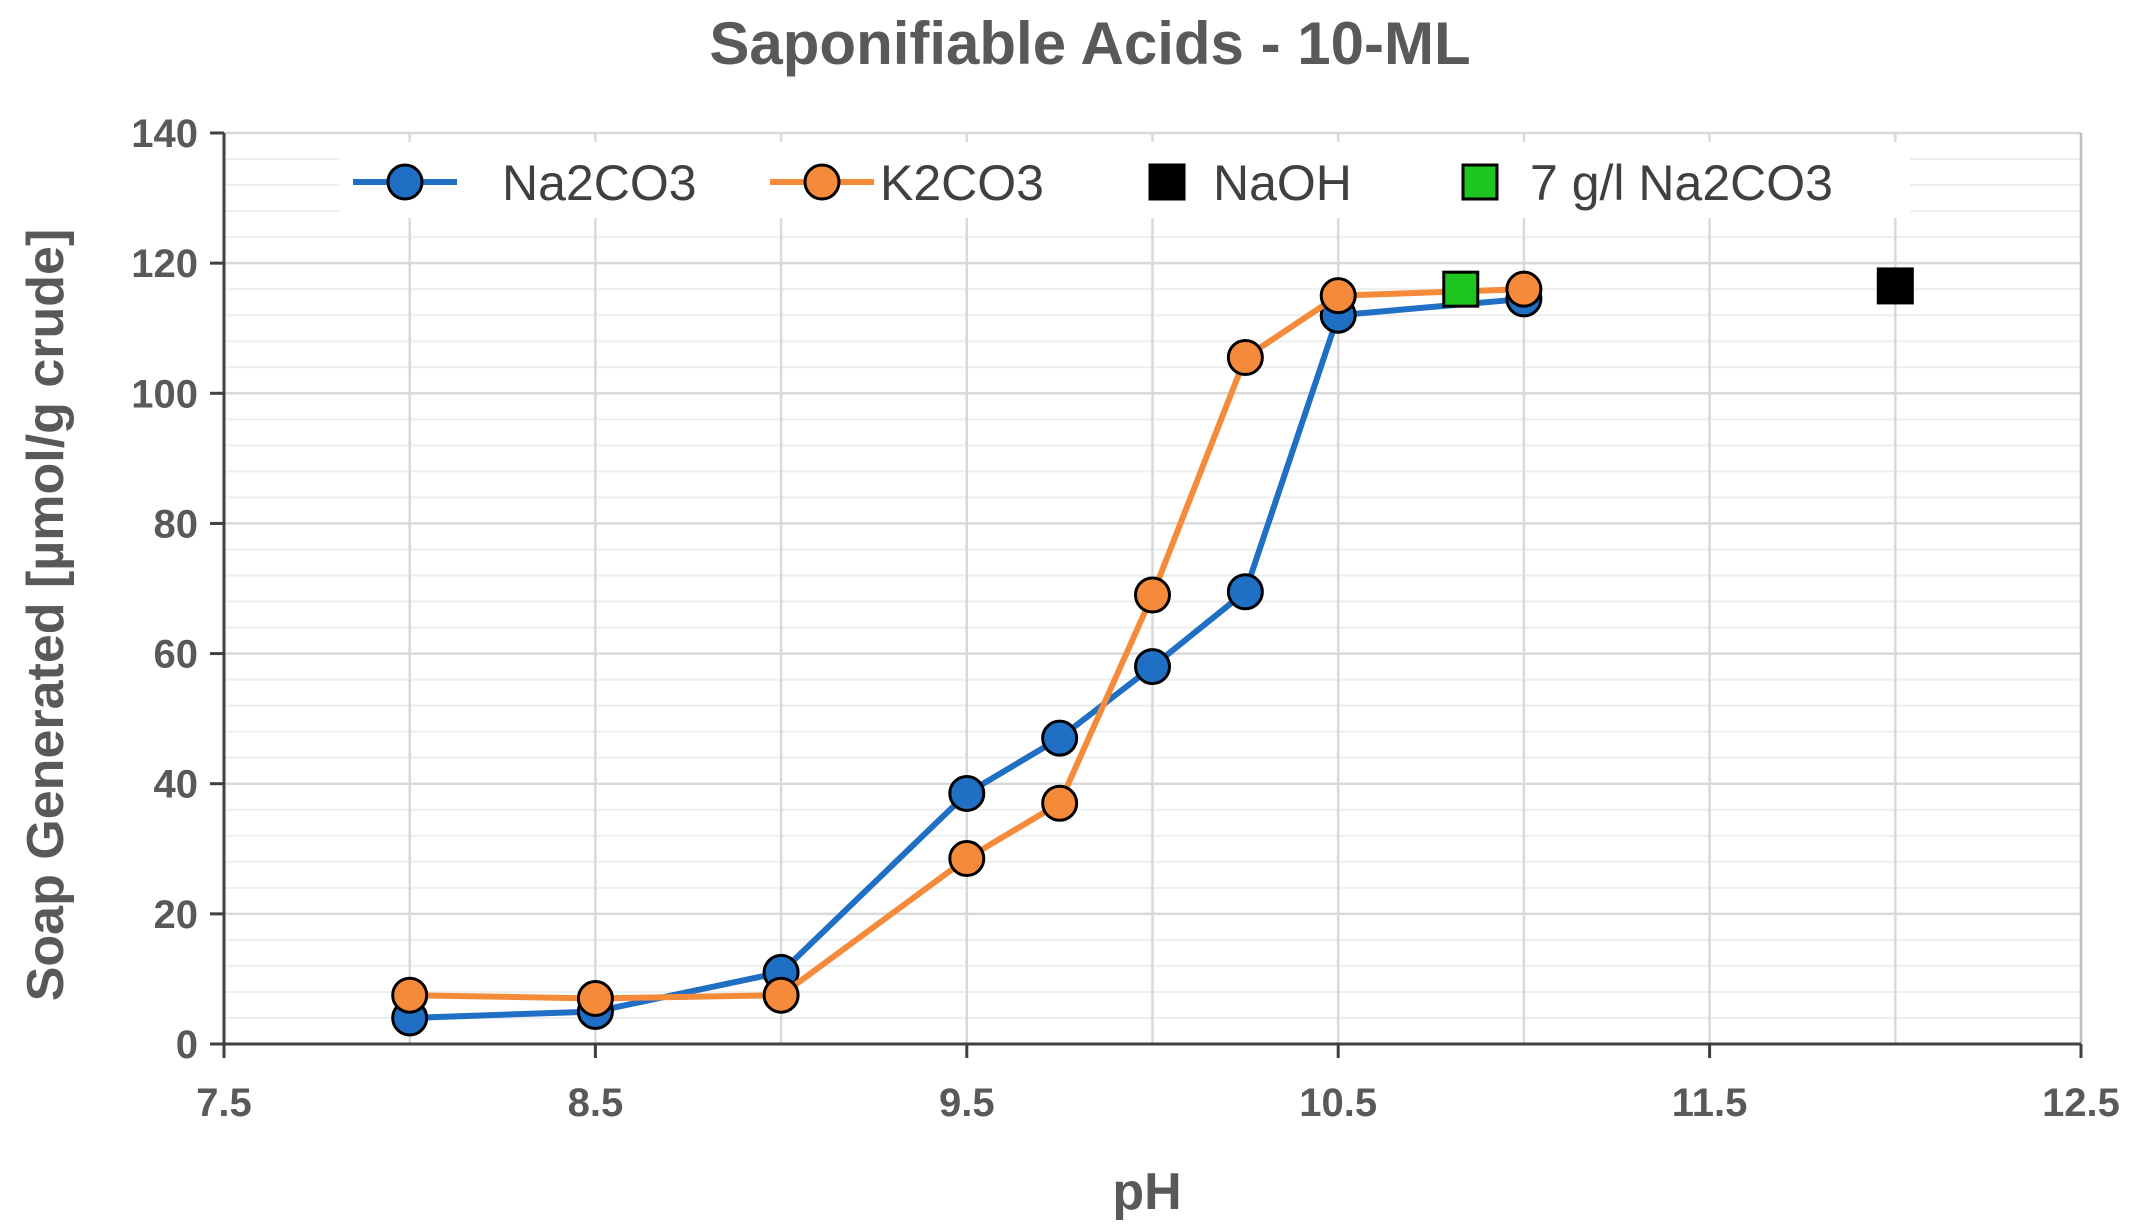 The image size is (2145, 1230). I want to click on legend-label-k2co3: K2CO3, so click(962, 183).